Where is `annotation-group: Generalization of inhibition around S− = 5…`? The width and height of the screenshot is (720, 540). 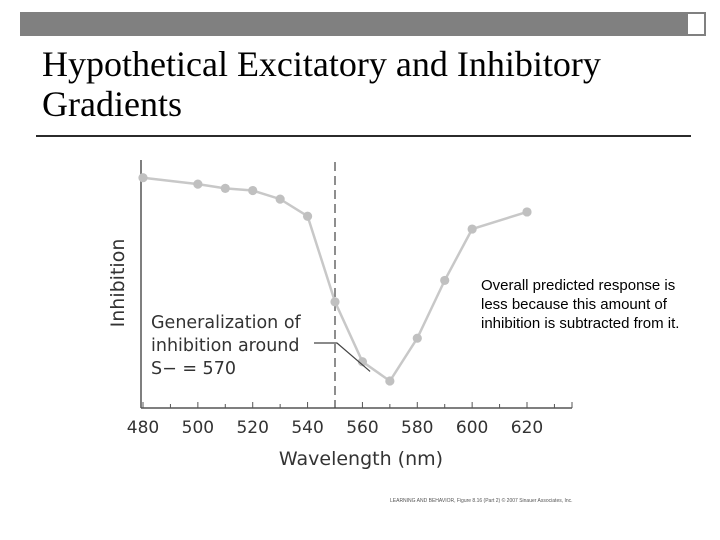 annotation-group: Generalization of inhibition around S− = 5… is located at coordinates (261, 346).